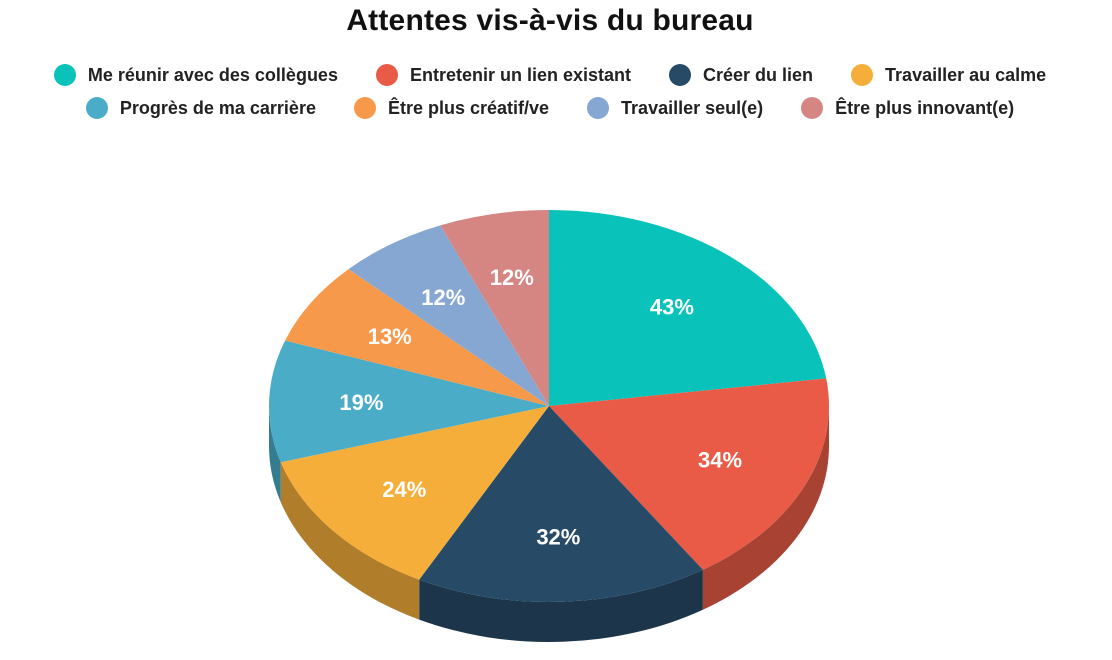 This screenshot has width=1112, height=660. What do you see at coordinates (862, 75) in the screenshot?
I see `legend-swatch-travailler-calme` at bounding box center [862, 75].